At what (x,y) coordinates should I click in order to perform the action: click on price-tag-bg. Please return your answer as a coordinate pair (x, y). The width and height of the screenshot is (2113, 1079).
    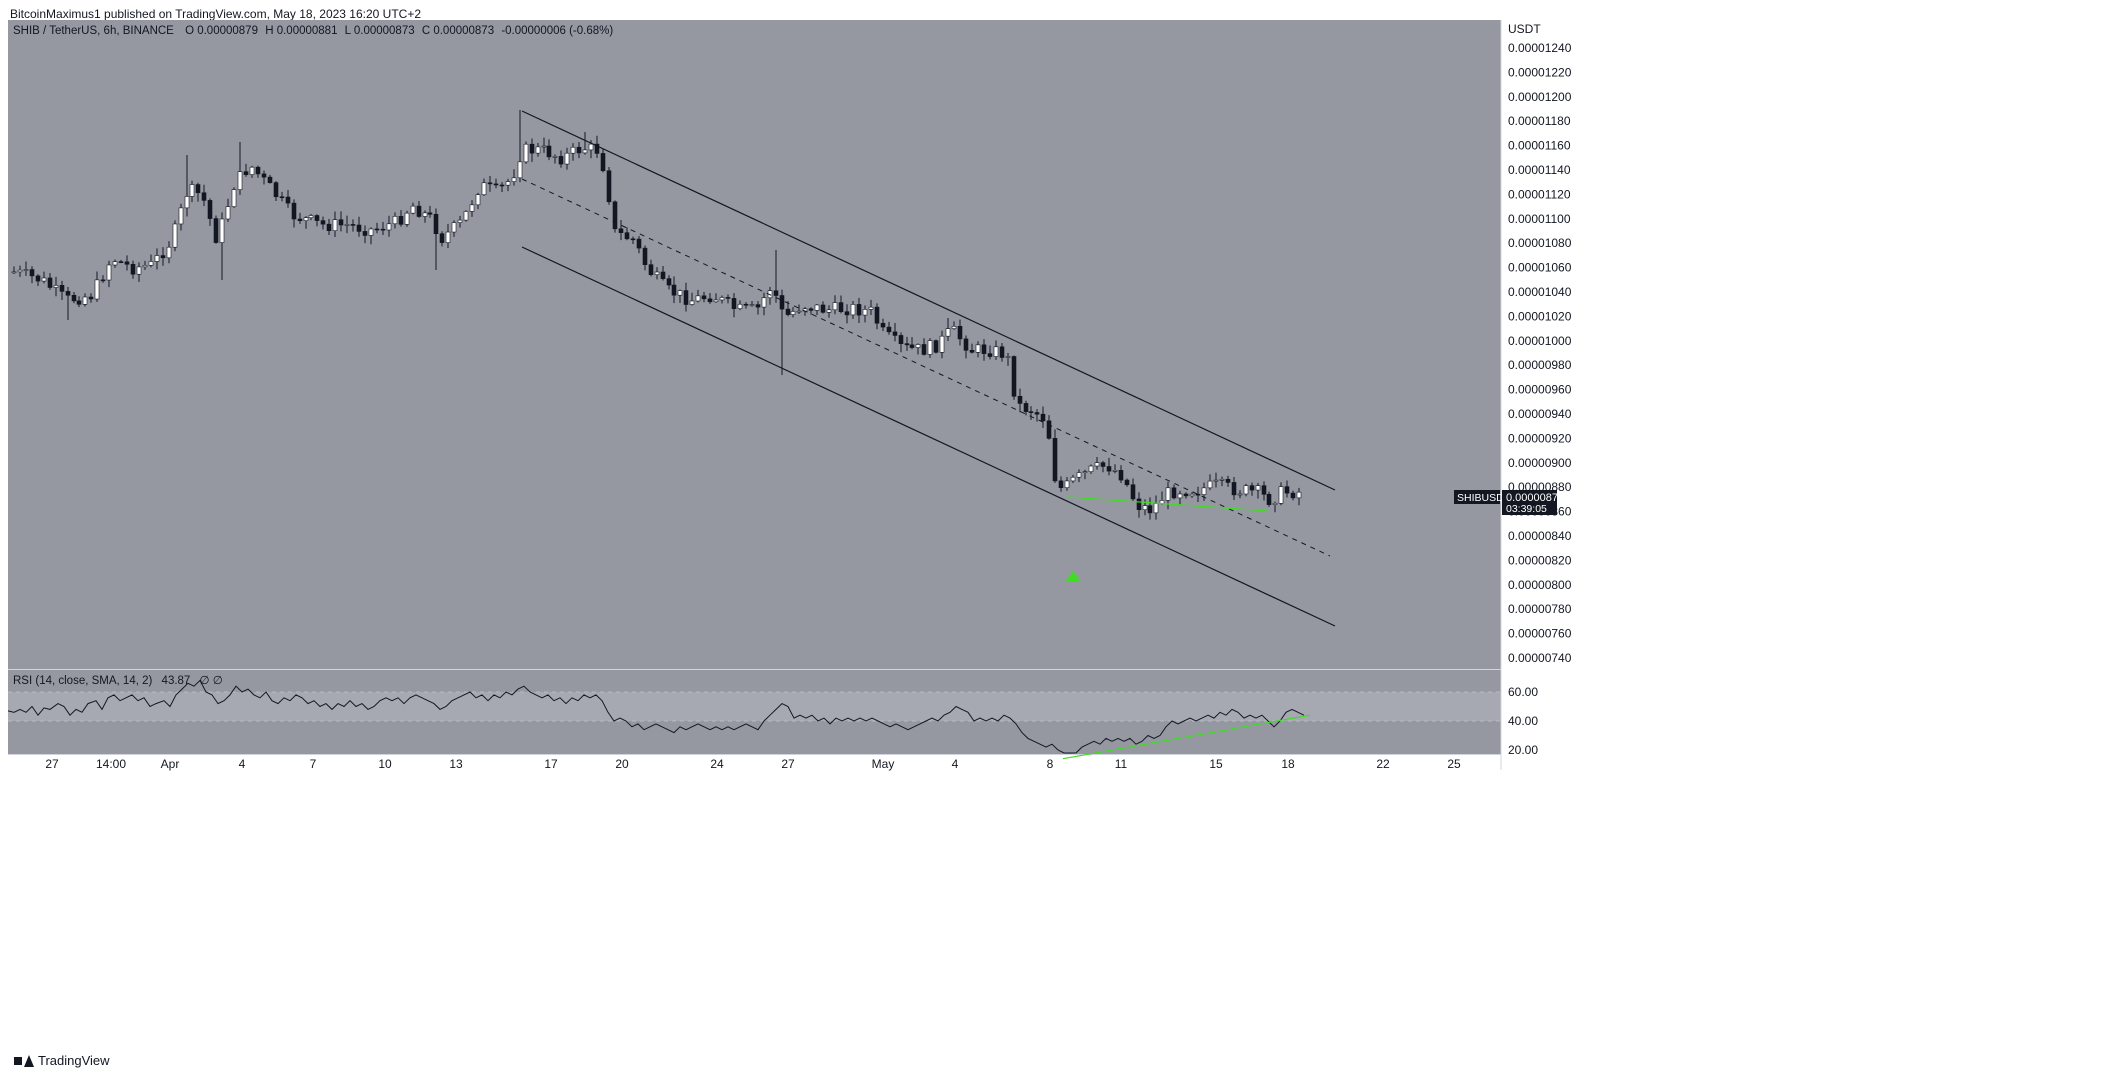
    Looking at the image, I should click on (1529, 502).